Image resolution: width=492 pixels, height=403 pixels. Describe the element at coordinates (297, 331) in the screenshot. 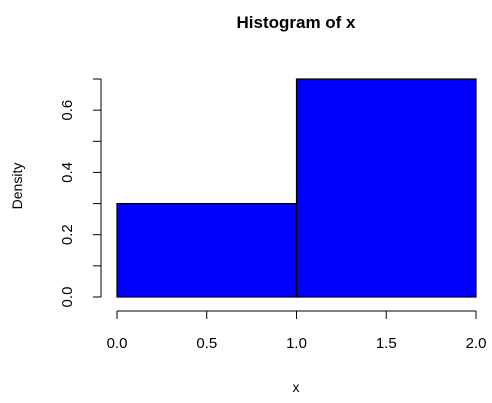

I see `x-axis: 0.0 0.5 1.0 1.5 2.0` at that location.